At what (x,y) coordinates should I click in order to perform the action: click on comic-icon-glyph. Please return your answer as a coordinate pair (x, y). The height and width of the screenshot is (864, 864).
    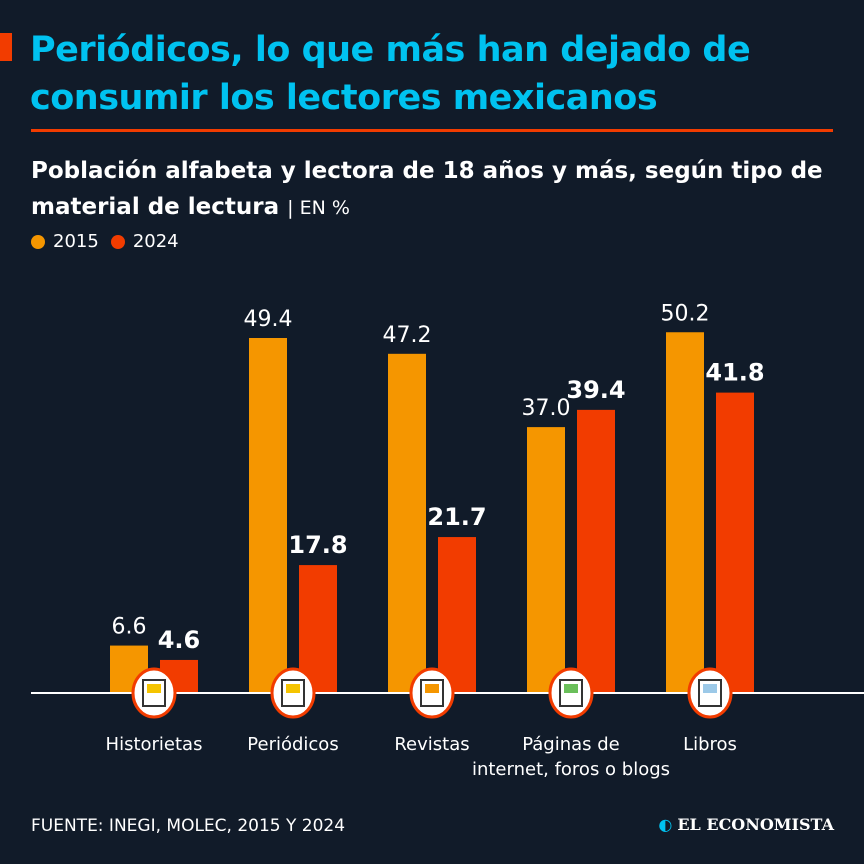
    Looking at the image, I should click on (154, 693).